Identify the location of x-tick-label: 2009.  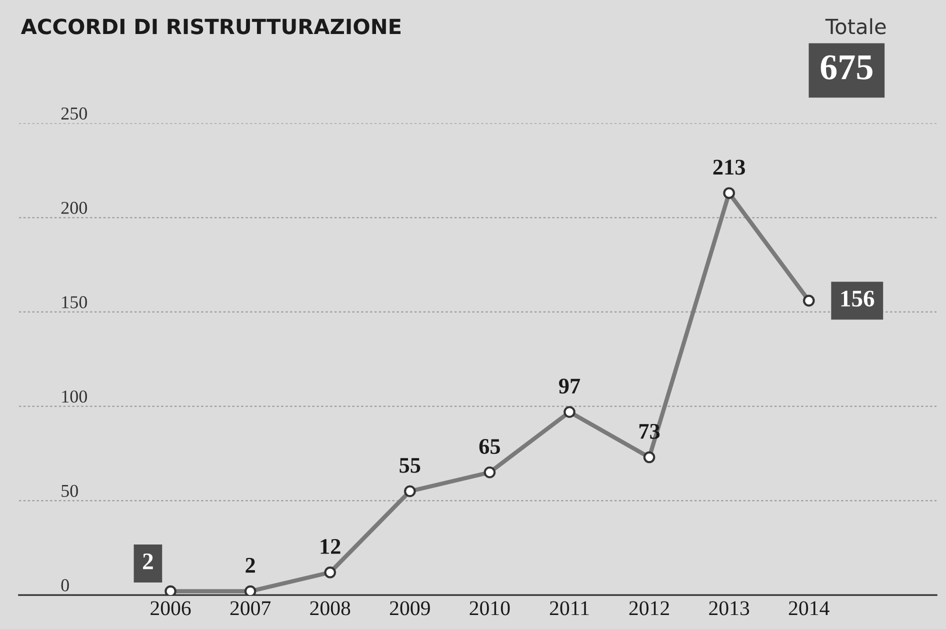
(410, 608).